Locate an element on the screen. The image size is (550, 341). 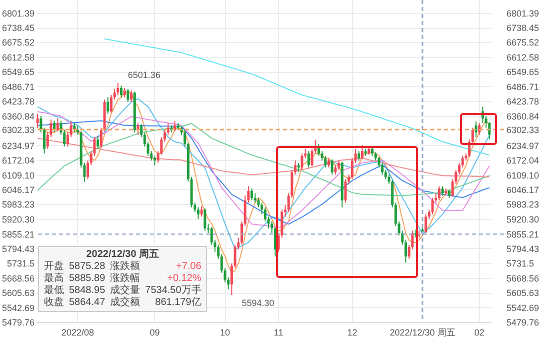
y2-tick-label: 5794.43 is located at coordinates (523, 249).